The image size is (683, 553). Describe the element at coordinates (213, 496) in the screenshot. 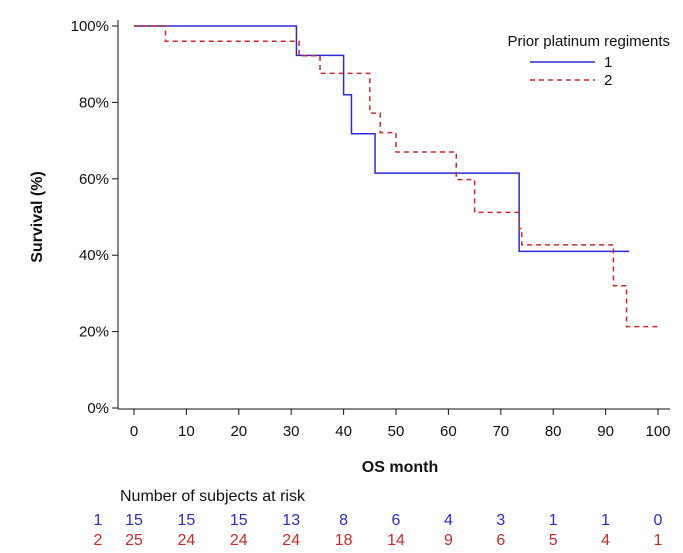

I see `risk-table-title: Number of subjects at risk` at that location.